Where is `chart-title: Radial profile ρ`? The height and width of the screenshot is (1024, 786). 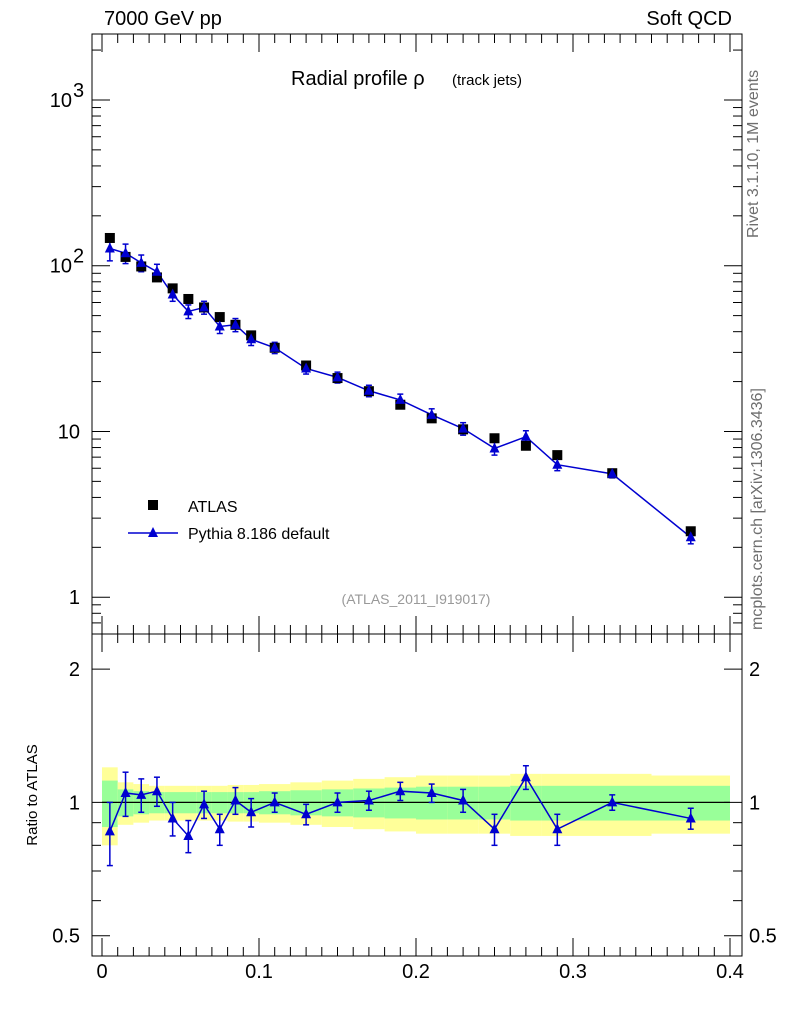
chart-title: Radial profile ρ is located at coordinates (358, 79).